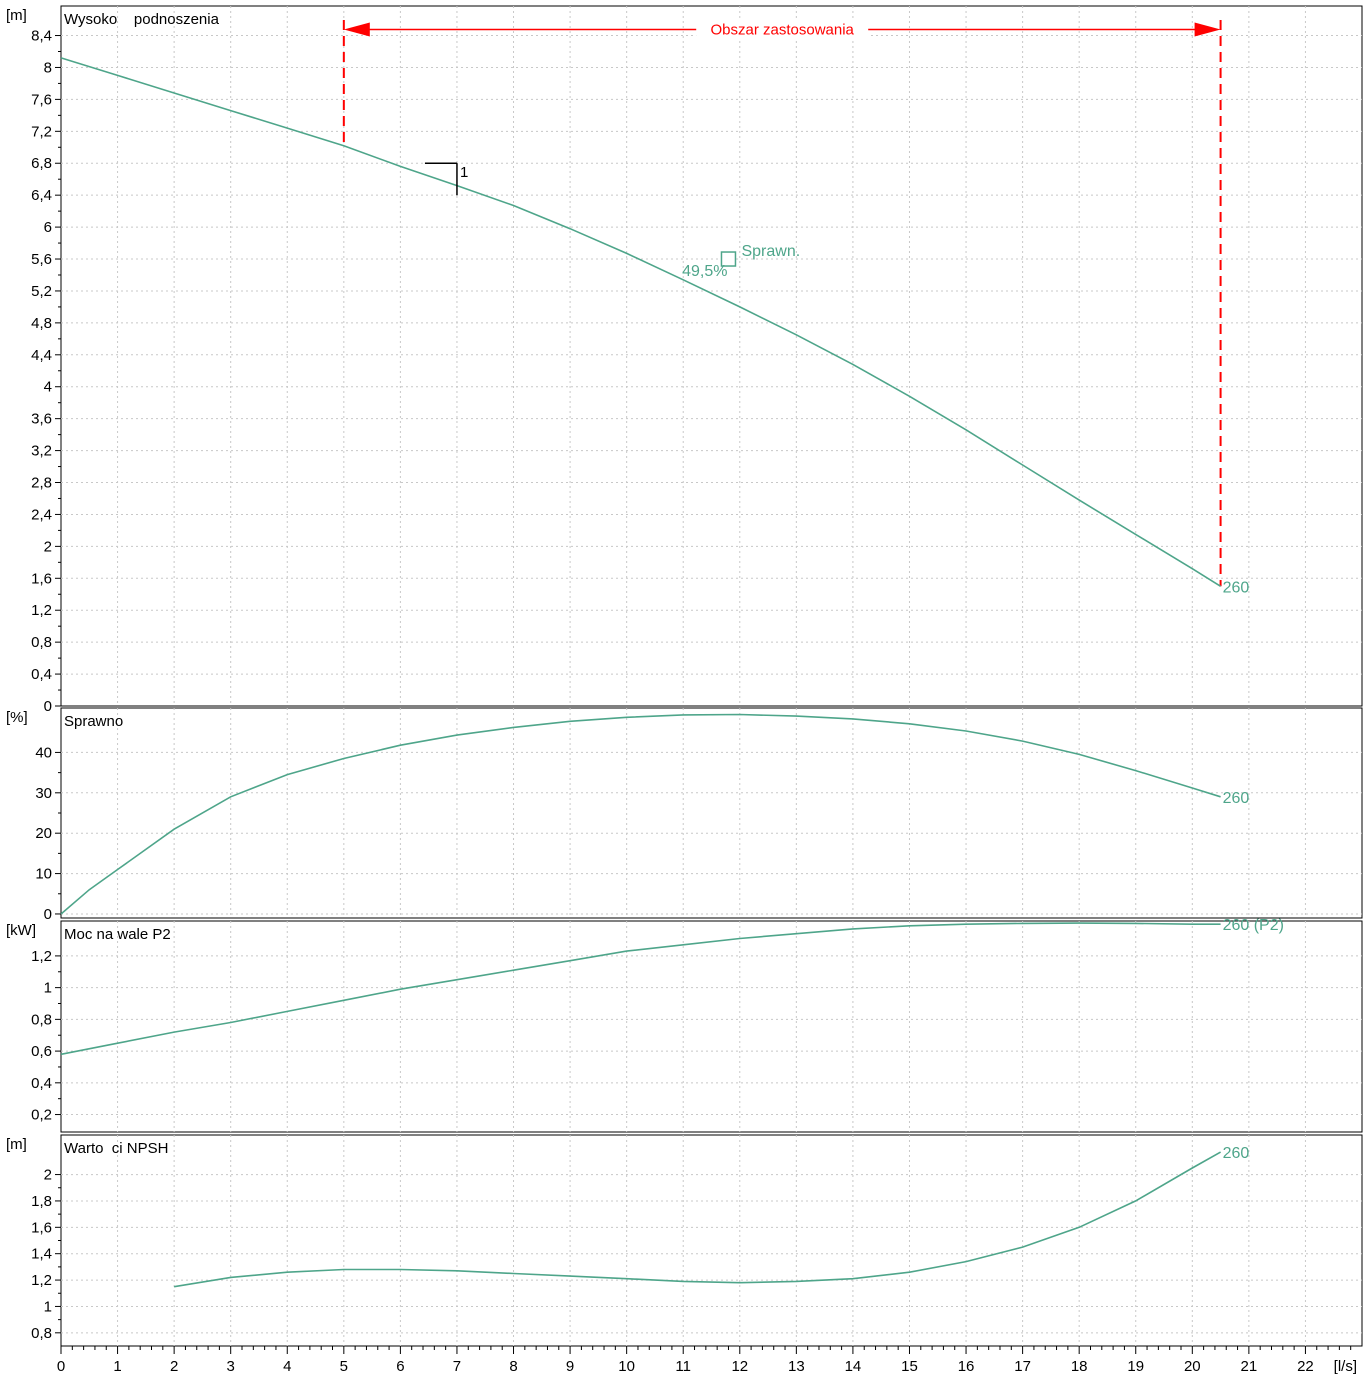 The width and height of the screenshot is (1370, 1387). I want to click on y-tick-label: 6,8, so click(41, 163).